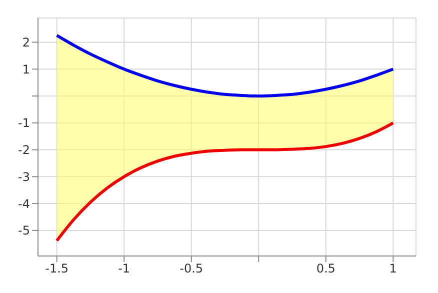 This screenshot has height=293, width=438. I want to click on y-tick-label: -3, so click(24, 177).